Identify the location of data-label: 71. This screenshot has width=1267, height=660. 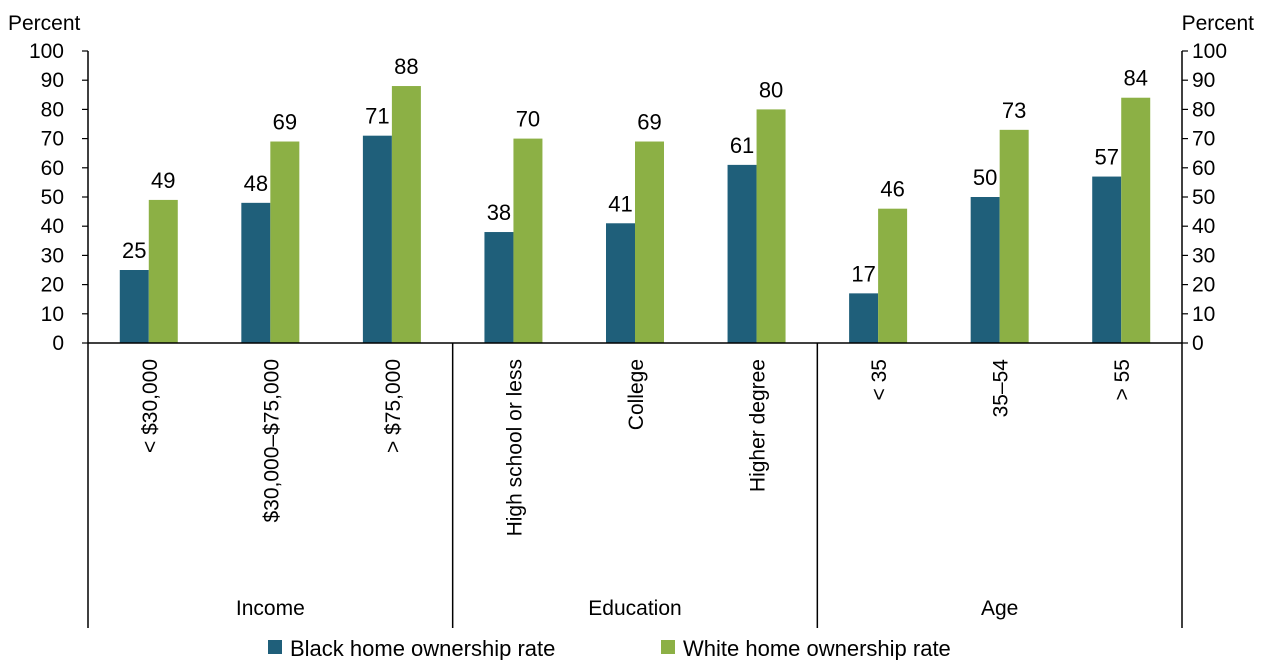
(377, 116).